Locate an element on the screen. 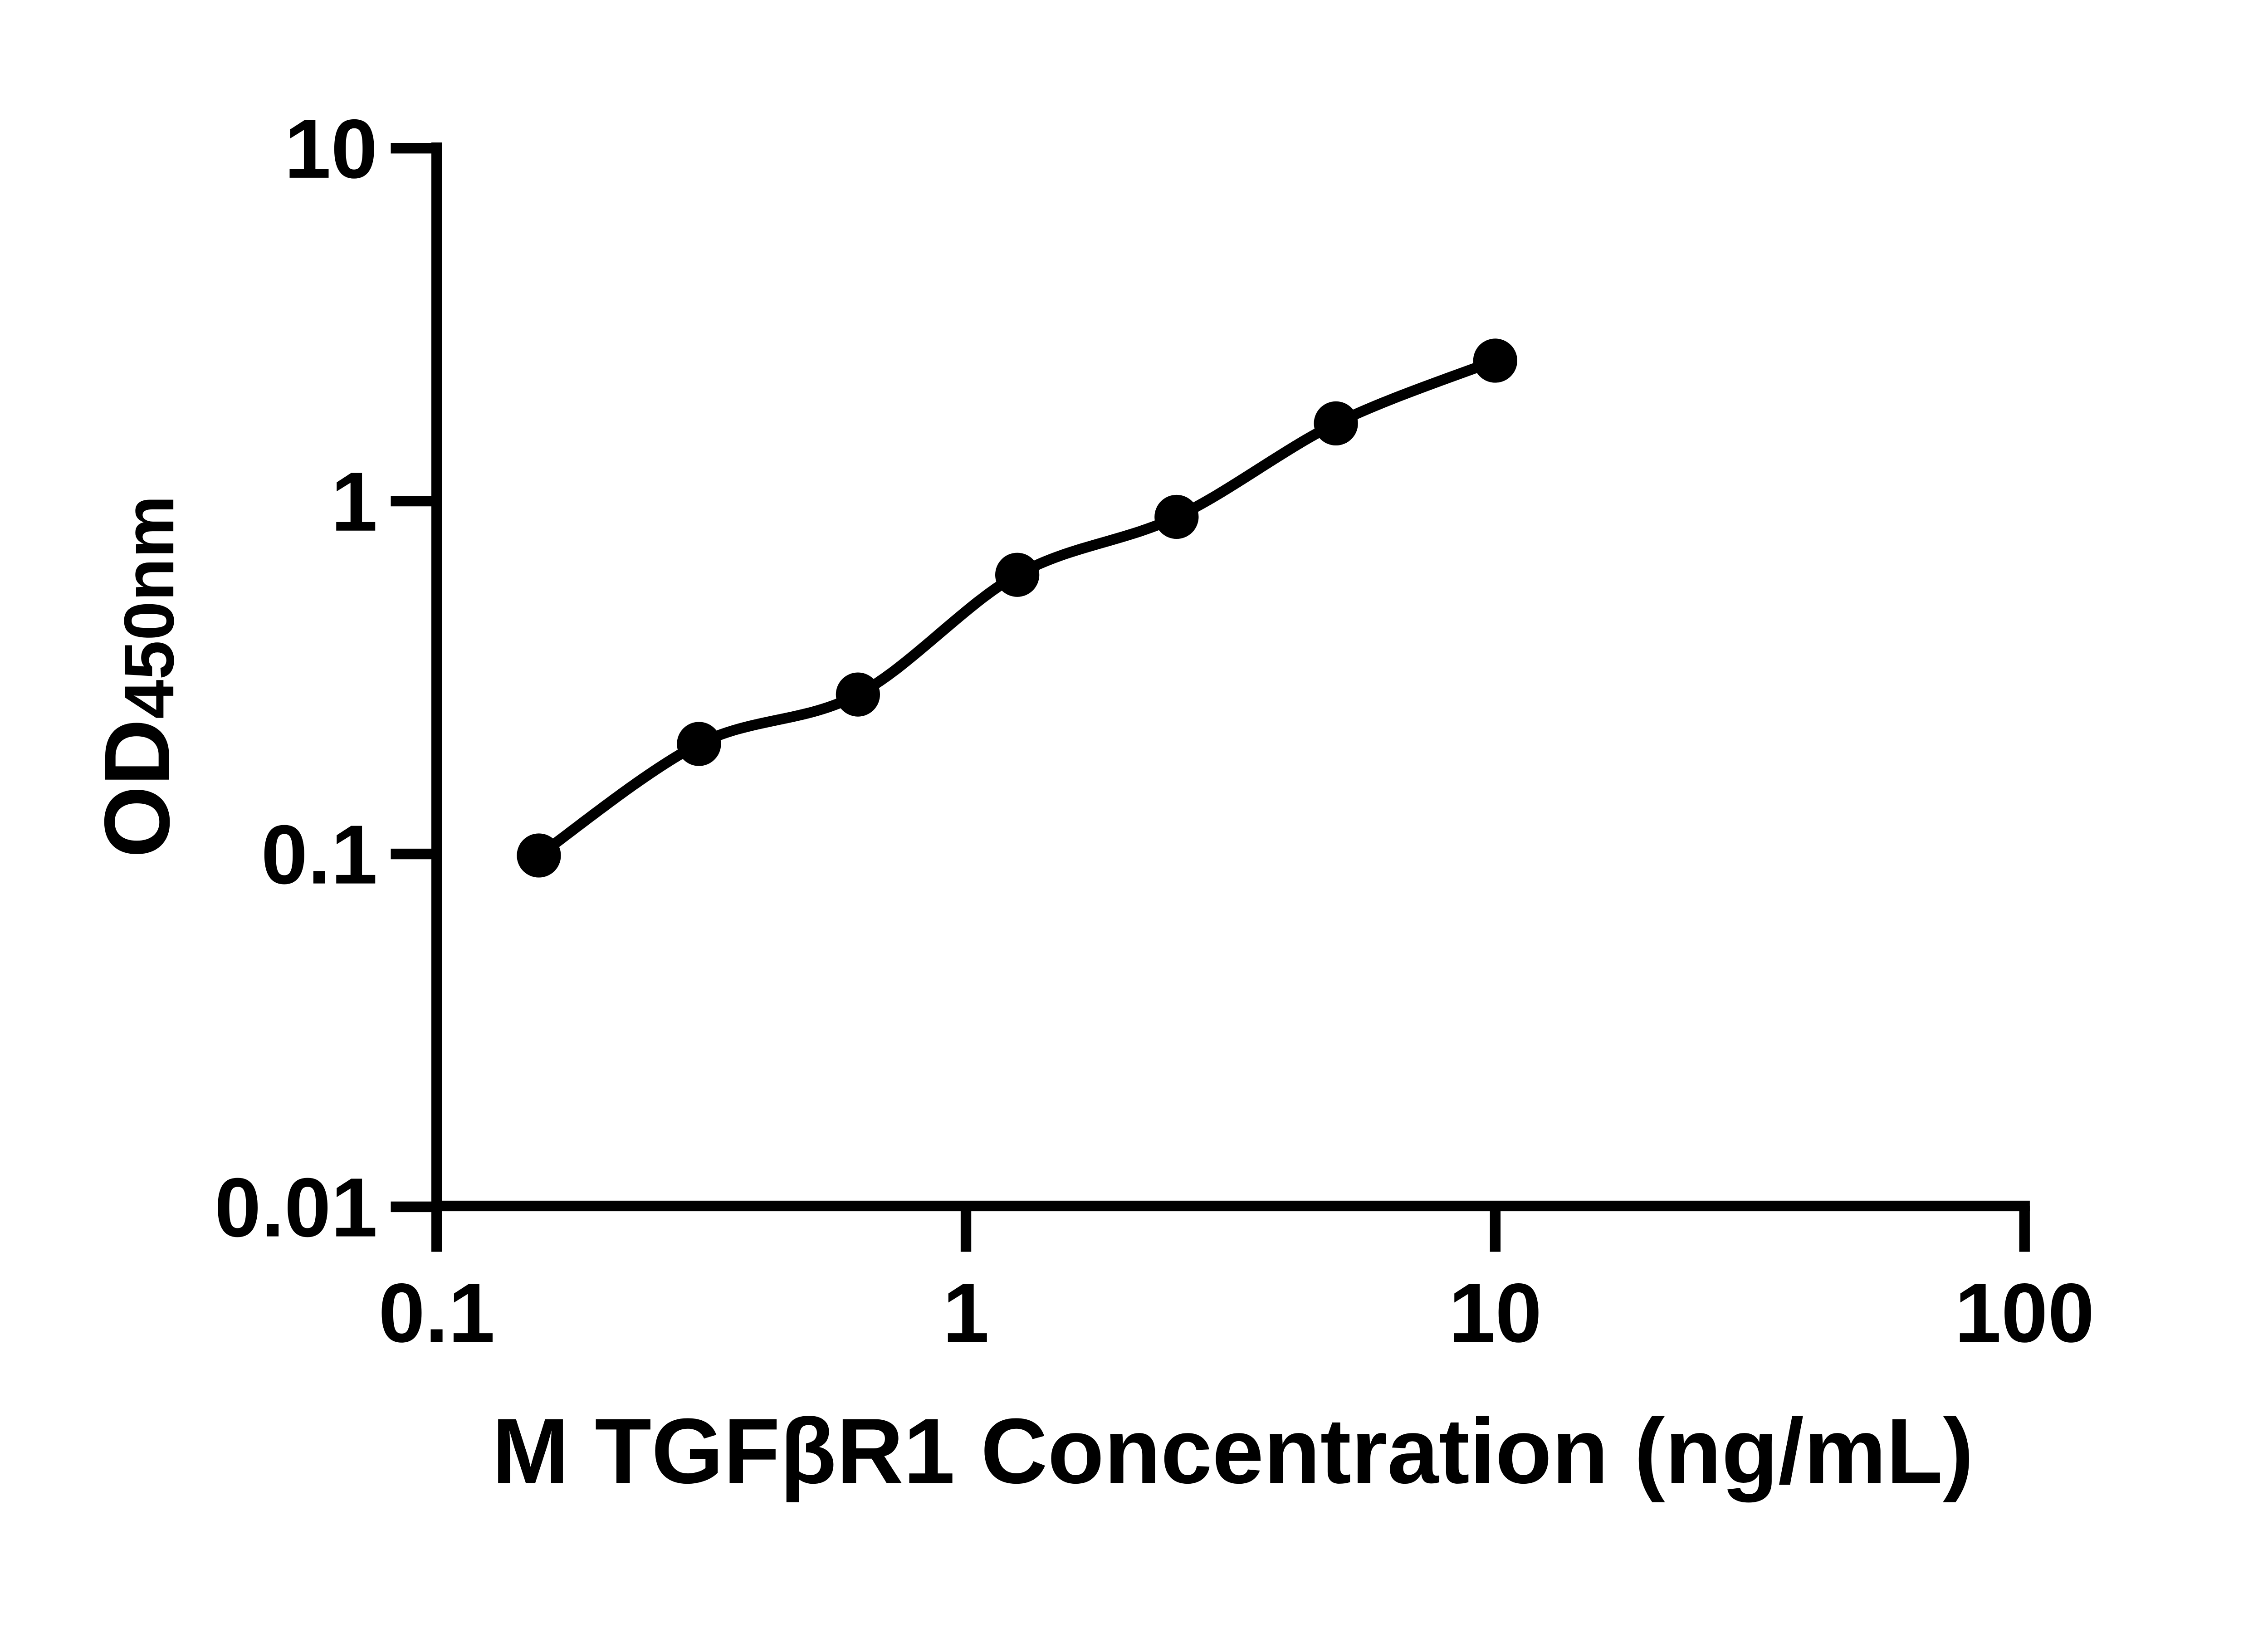  y-axis-label-main: OD is located at coordinates (137, 788).